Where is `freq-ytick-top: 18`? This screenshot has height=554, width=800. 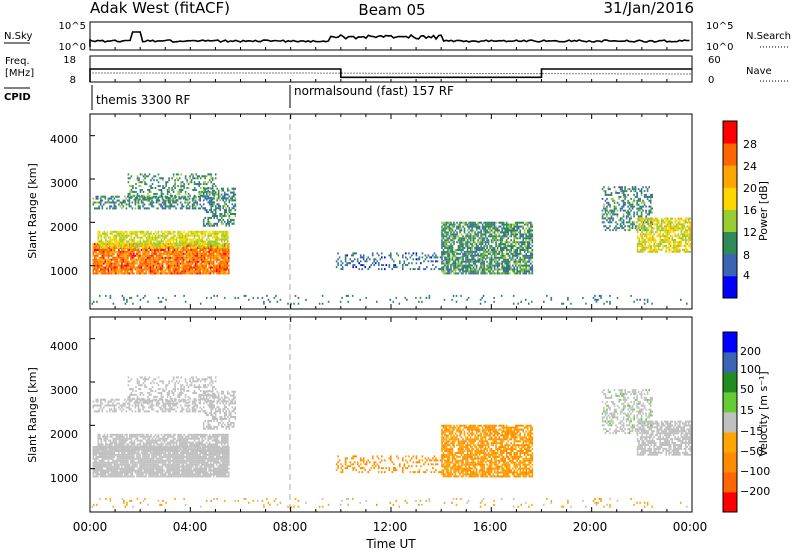 freq-ytick-top: 18 is located at coordinates (69, 60).